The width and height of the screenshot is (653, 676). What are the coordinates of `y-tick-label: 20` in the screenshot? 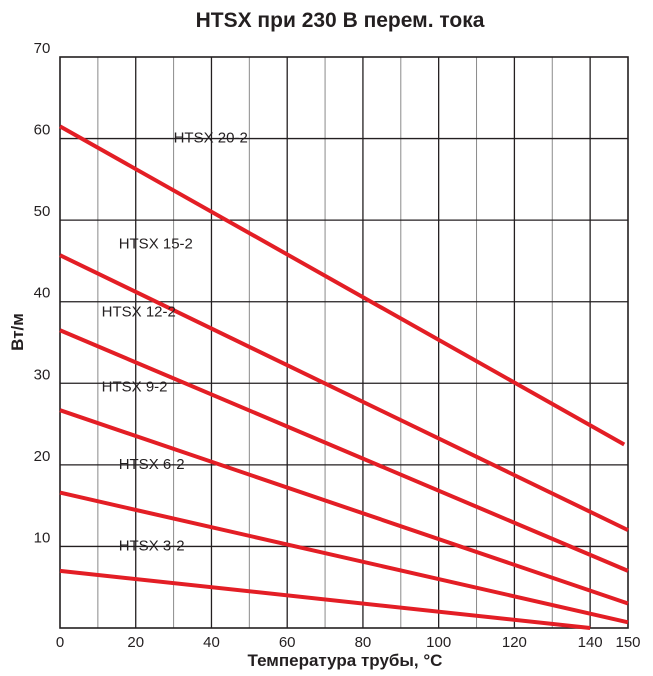 It's located at (42, 456).